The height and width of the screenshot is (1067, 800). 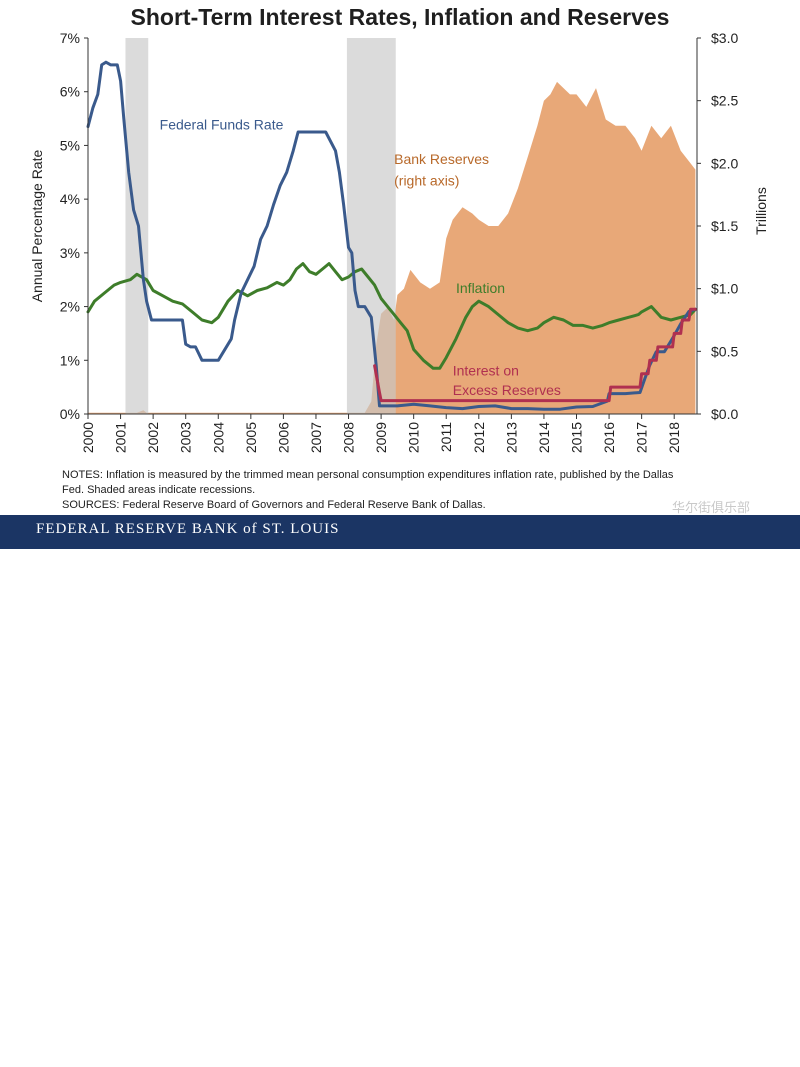 What do you see at coordinates (761, 211) in the screenshot?
I see `right-axis-title: Trillions` at bounding box center [761, 211].